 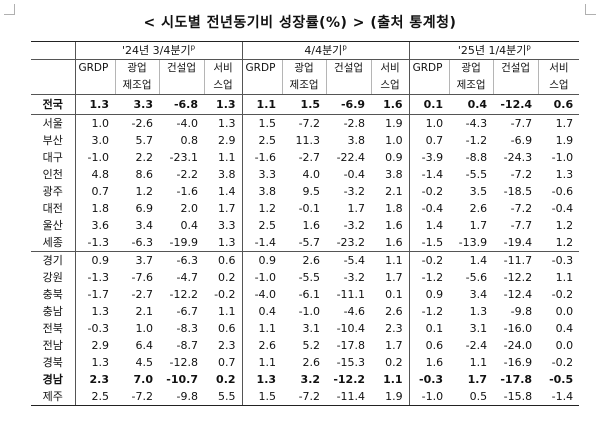 What do you see at coordinates (94, 225) in the screenshot?
I see `value-cell: 3.6` at bounding box center [94, 225].